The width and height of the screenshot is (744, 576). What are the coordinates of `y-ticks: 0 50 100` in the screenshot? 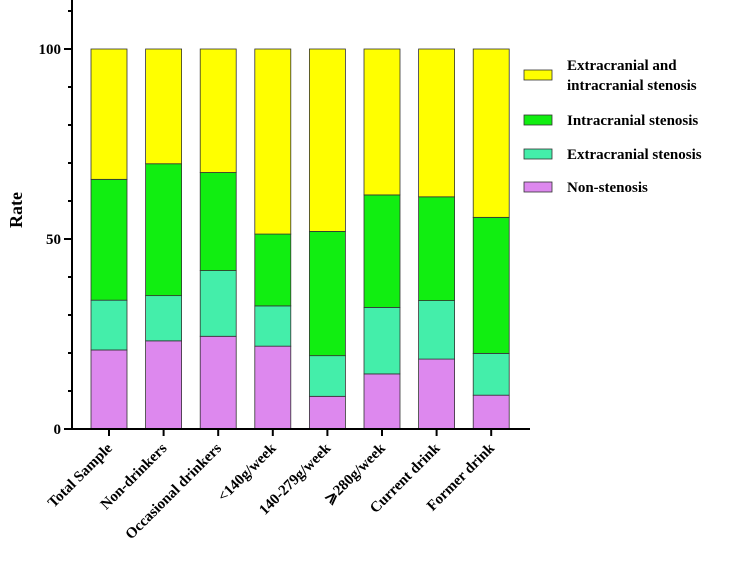 It's located at (55, 224).